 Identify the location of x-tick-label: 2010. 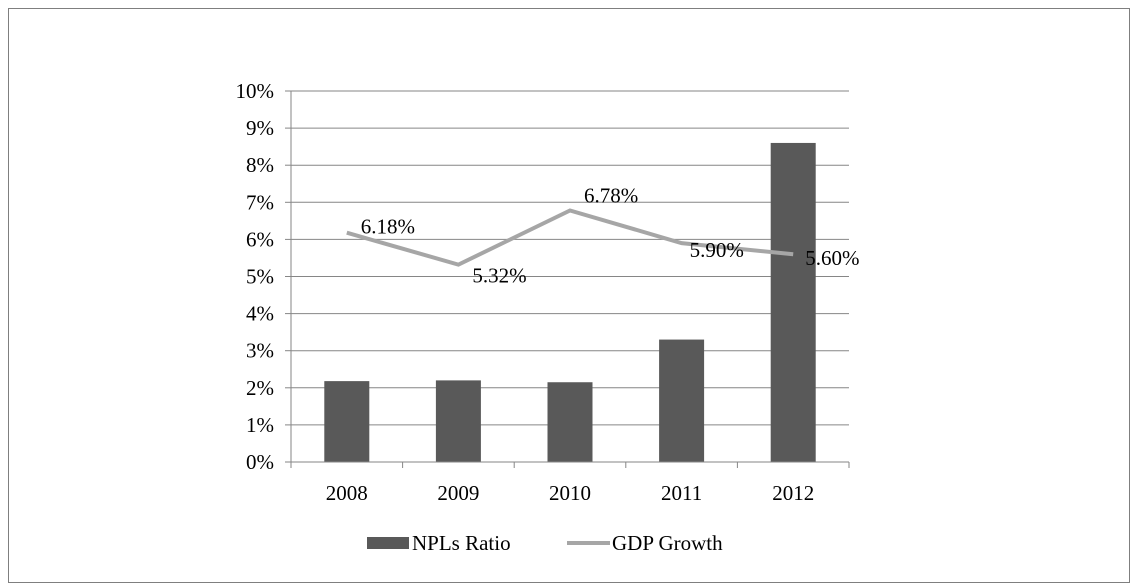
(570, 493).